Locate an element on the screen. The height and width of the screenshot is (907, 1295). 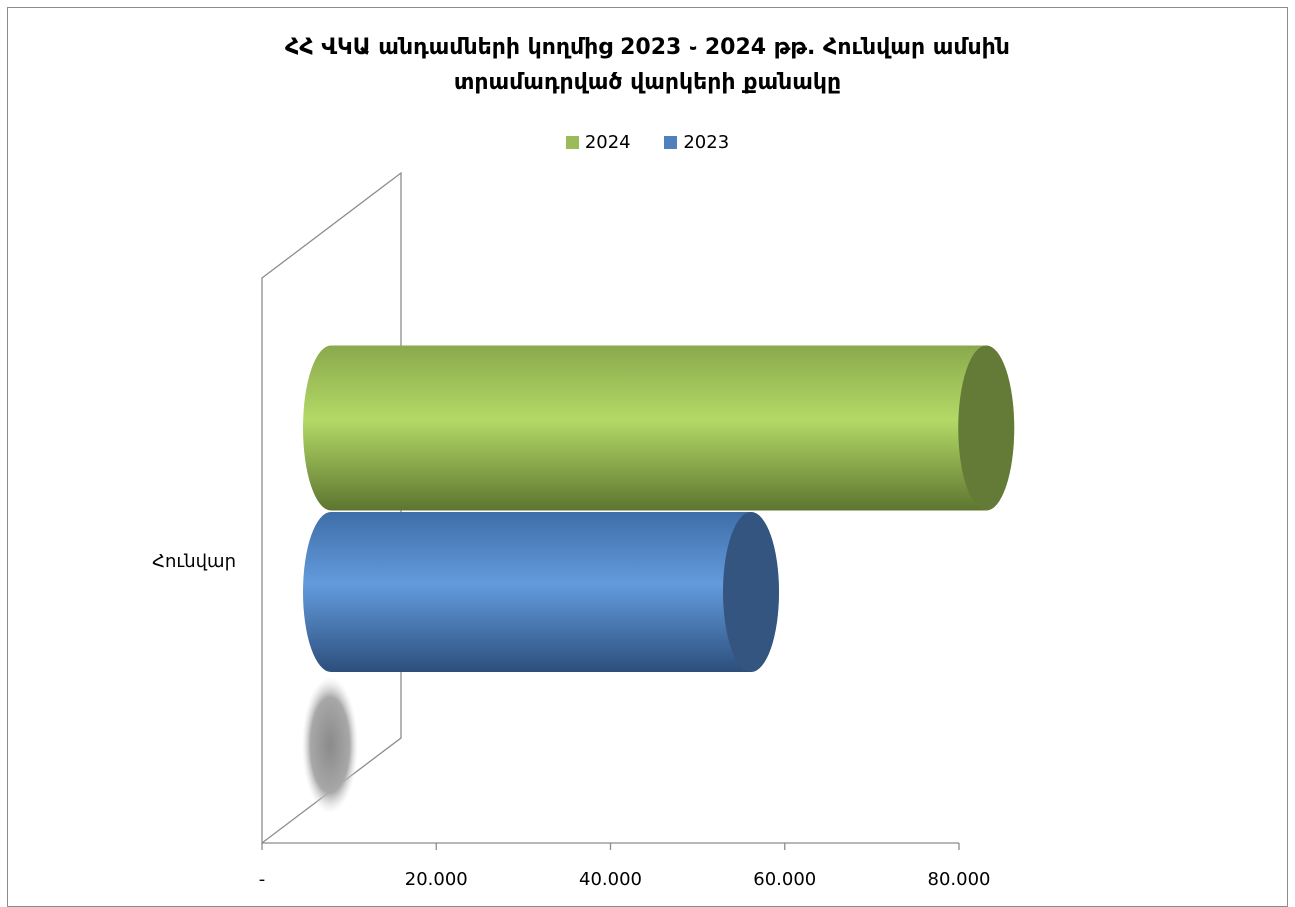
bar-2023 is located at coordinates (541, 592).